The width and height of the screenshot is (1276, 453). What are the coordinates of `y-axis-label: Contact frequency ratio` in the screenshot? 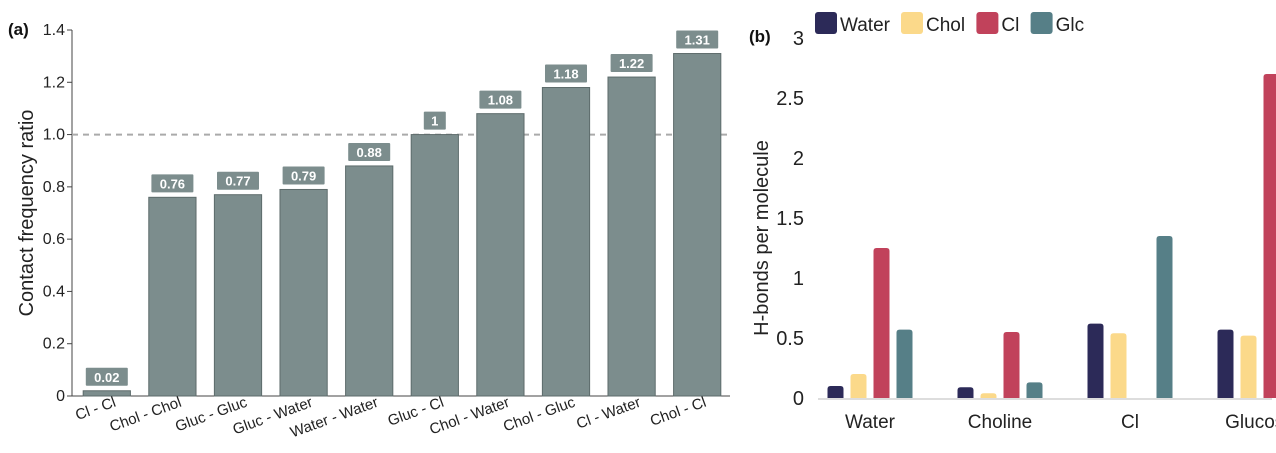 It's located at (27, 213).